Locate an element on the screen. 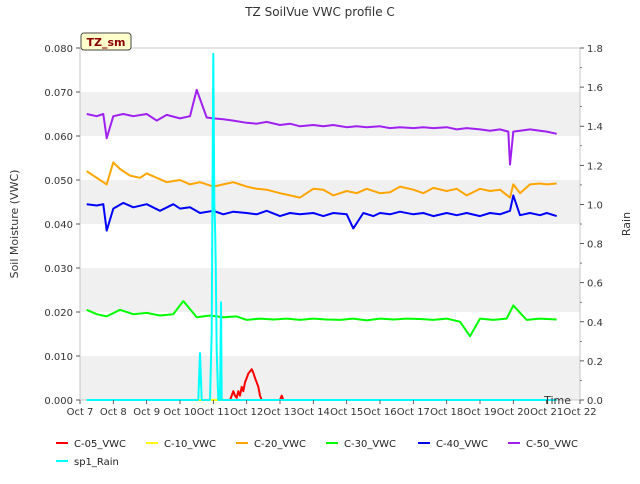 This screenshot has width=640, height=484. y-axis-label: Soil Moisture (VWC) is located at coordinates (14, 224).